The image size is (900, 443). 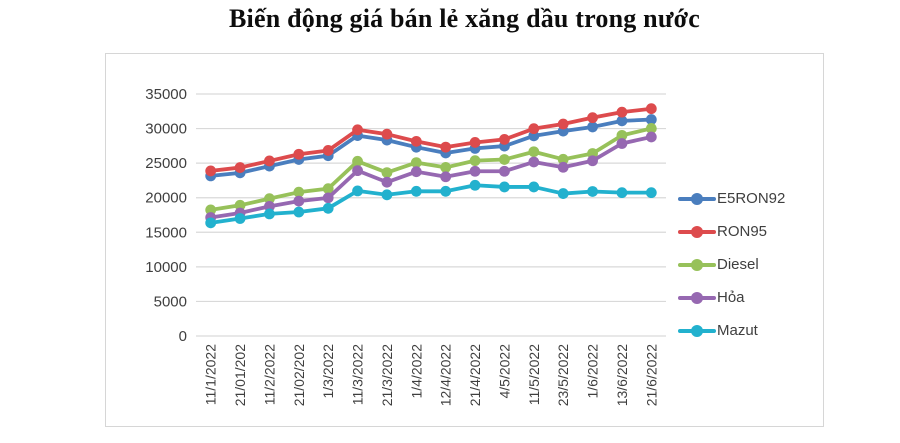 What do you see at coordinates (622, 375) in the screenshot?
I see `x-axis-tick-label: 13/6/2022` at bounding box center [622, 375].